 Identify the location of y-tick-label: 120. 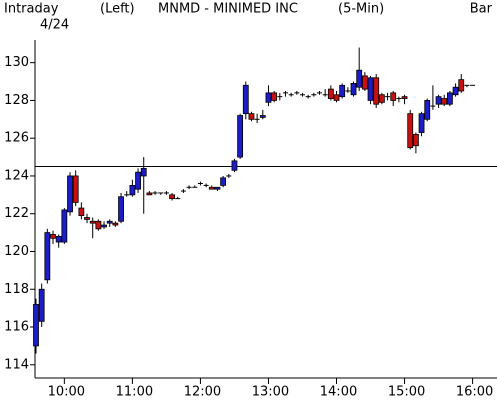
(16, 251).